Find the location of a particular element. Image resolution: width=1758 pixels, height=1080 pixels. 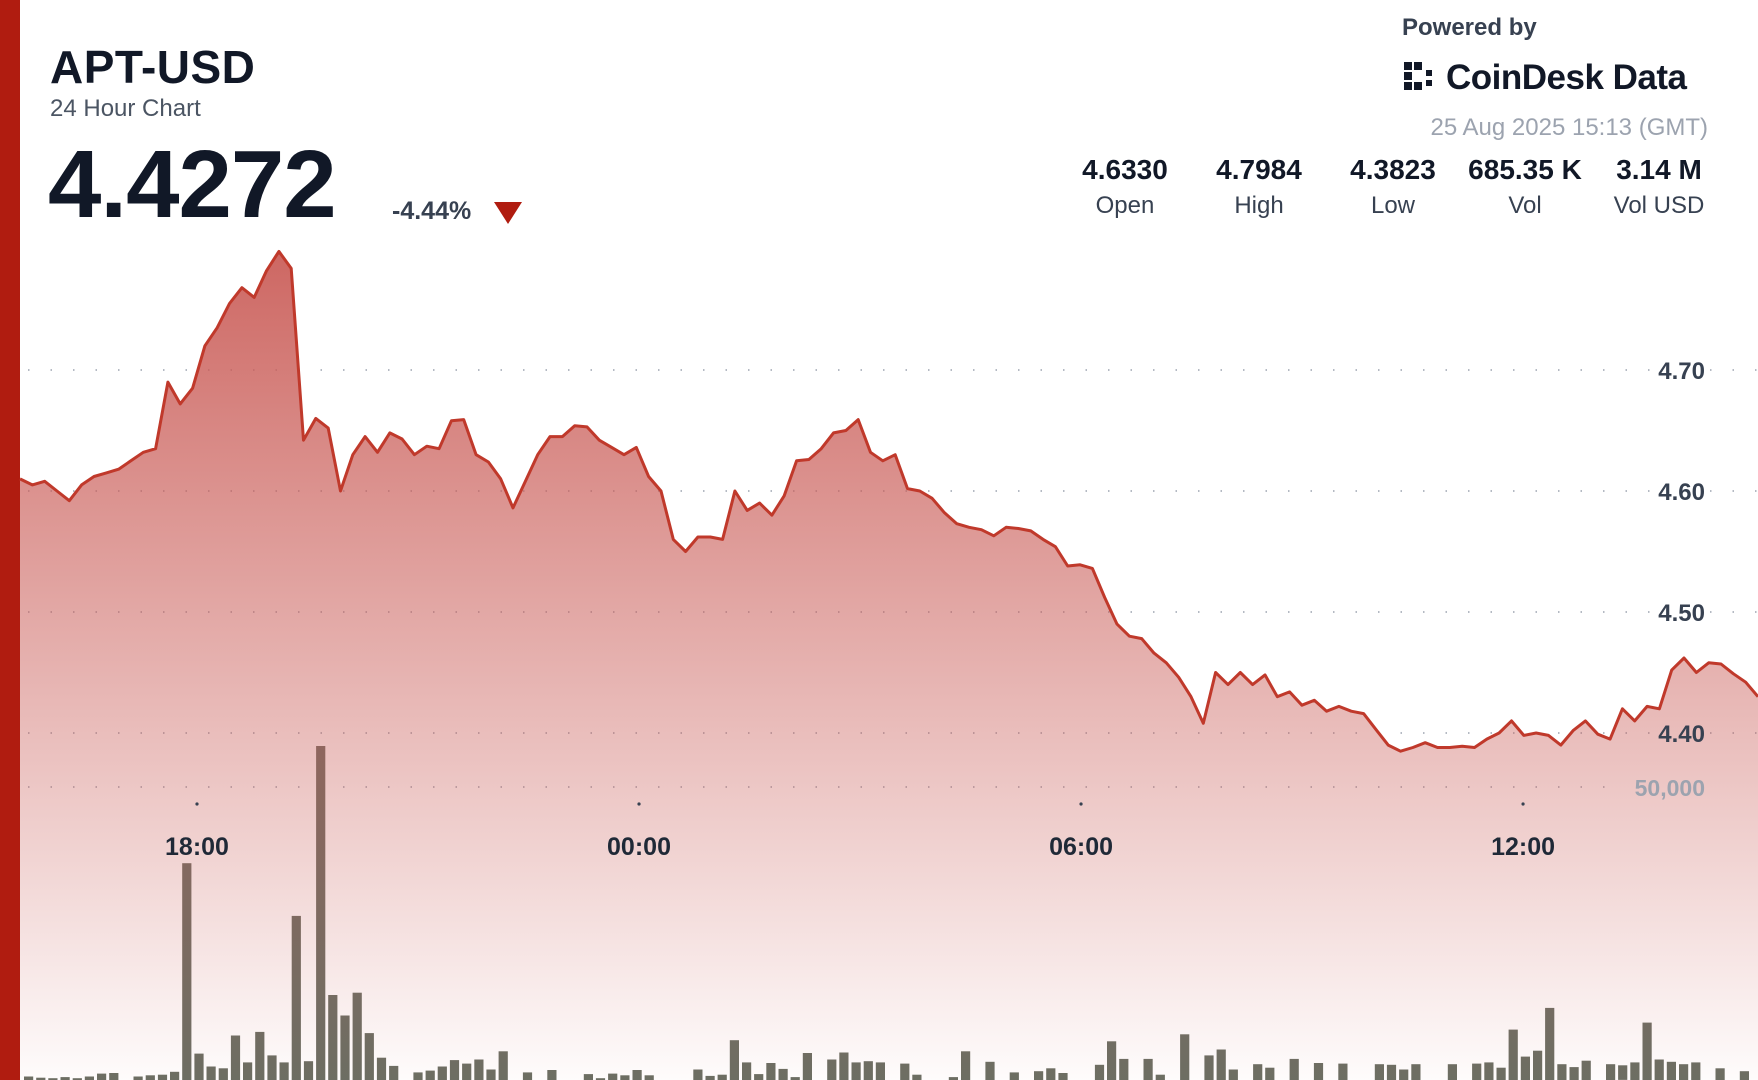

stat-low-label: Low is located at coordinates (1393, 205).